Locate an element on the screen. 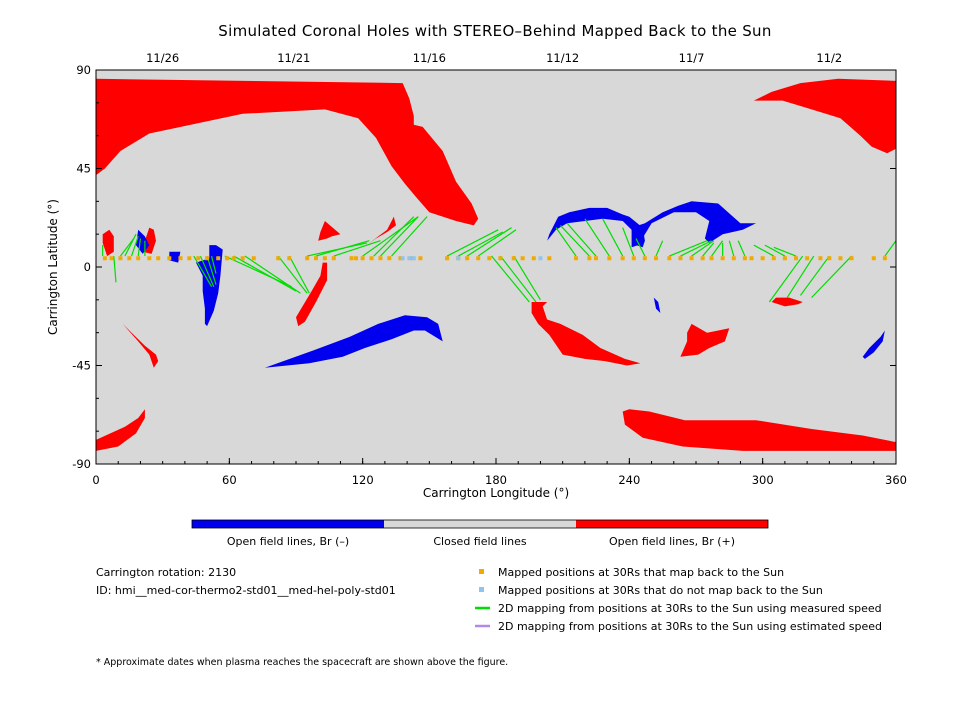 The width and height of the screenshot is (960, 724). carrington-rotation-label: Carrington rotation: 2130 is located at coordinates (166, 572).